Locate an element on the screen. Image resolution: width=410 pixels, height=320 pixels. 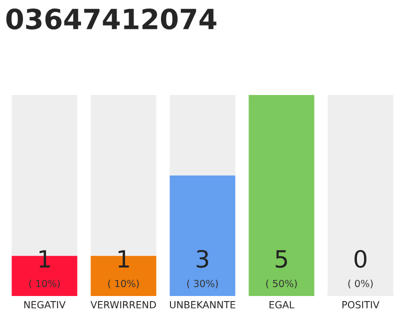
data-label: 3 ( 30%) is located at coordinates (202, 269).